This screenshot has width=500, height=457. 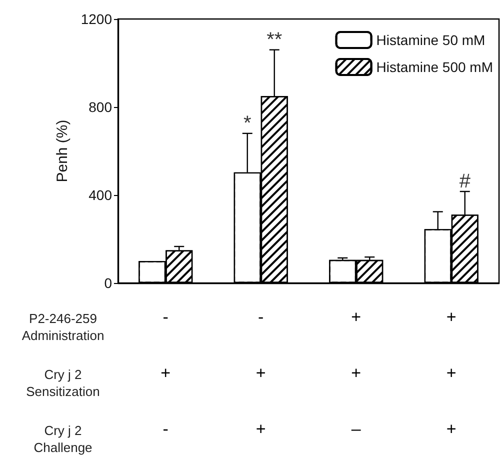 I want to click on data-label: **, so click(x=274, y=39).